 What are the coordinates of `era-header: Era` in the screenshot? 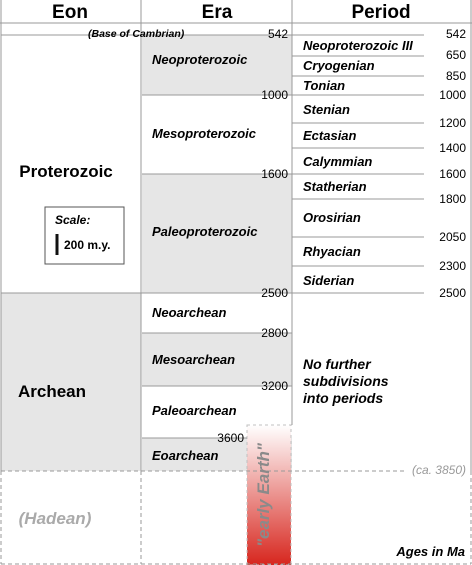 It's located at (217, 12).